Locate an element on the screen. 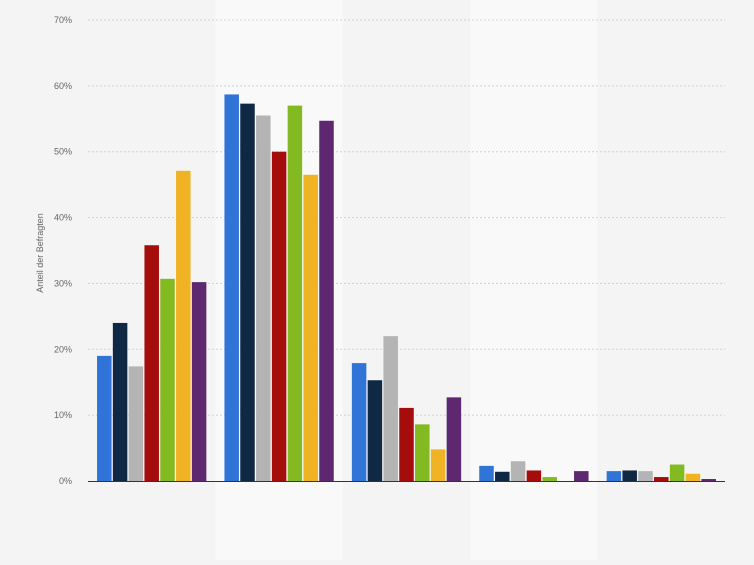 This screenshot has width=754, height=565. y-tick-label: 70% is located at coordinates (63, 20).